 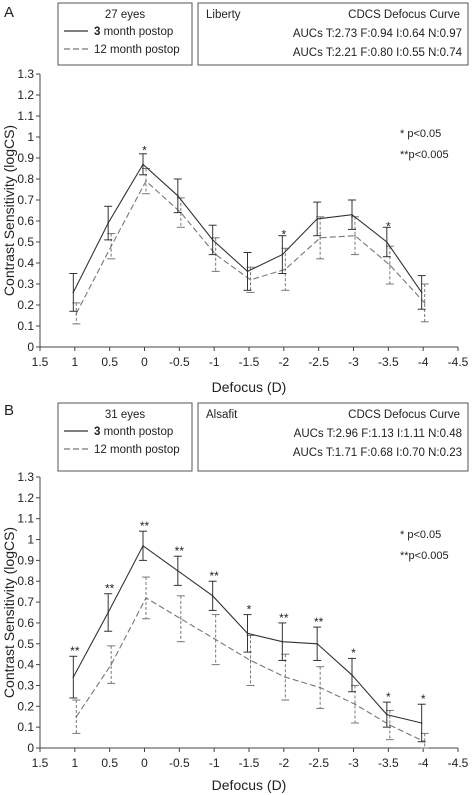 I want to click on significance-note: * p<0.05, so click(x=420, y=134).